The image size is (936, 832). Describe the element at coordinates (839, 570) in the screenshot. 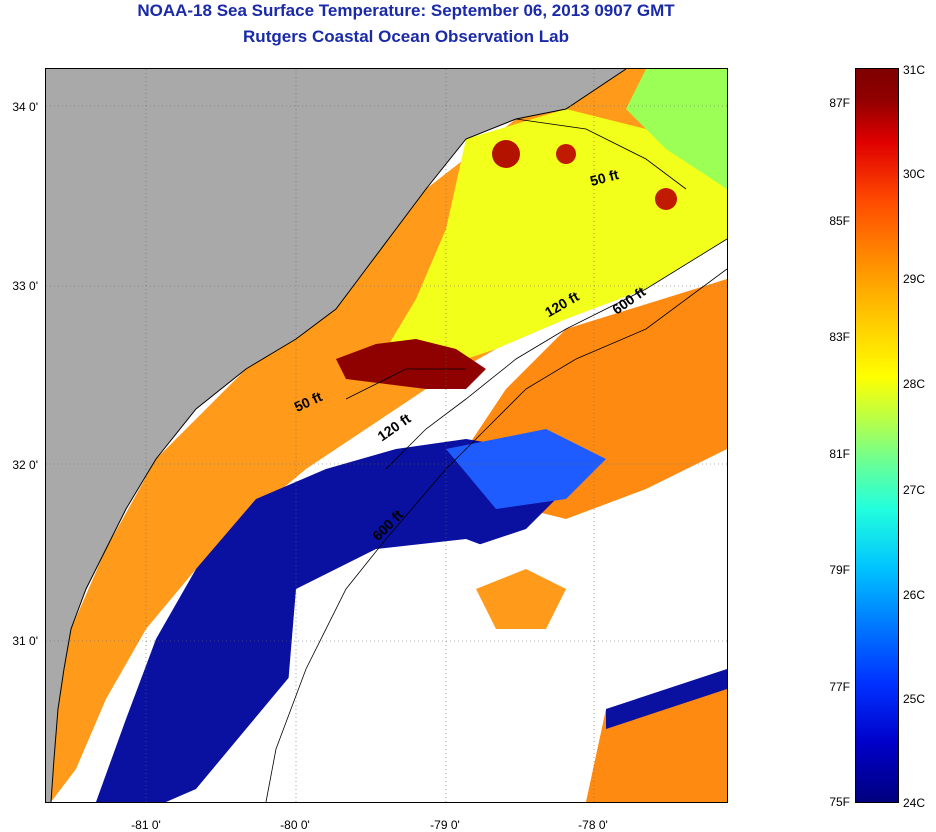

I see `colorbar-f-label: 79F` at that location.